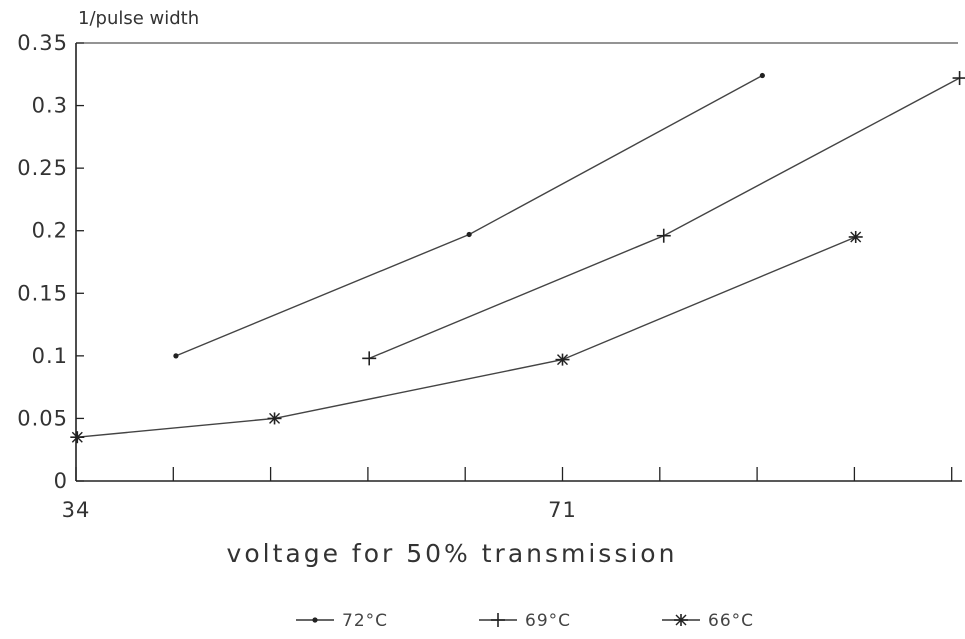 The width and height of the screenshot is (965, 639). I want to click on x-tick-label: 71, so click(562, 510).